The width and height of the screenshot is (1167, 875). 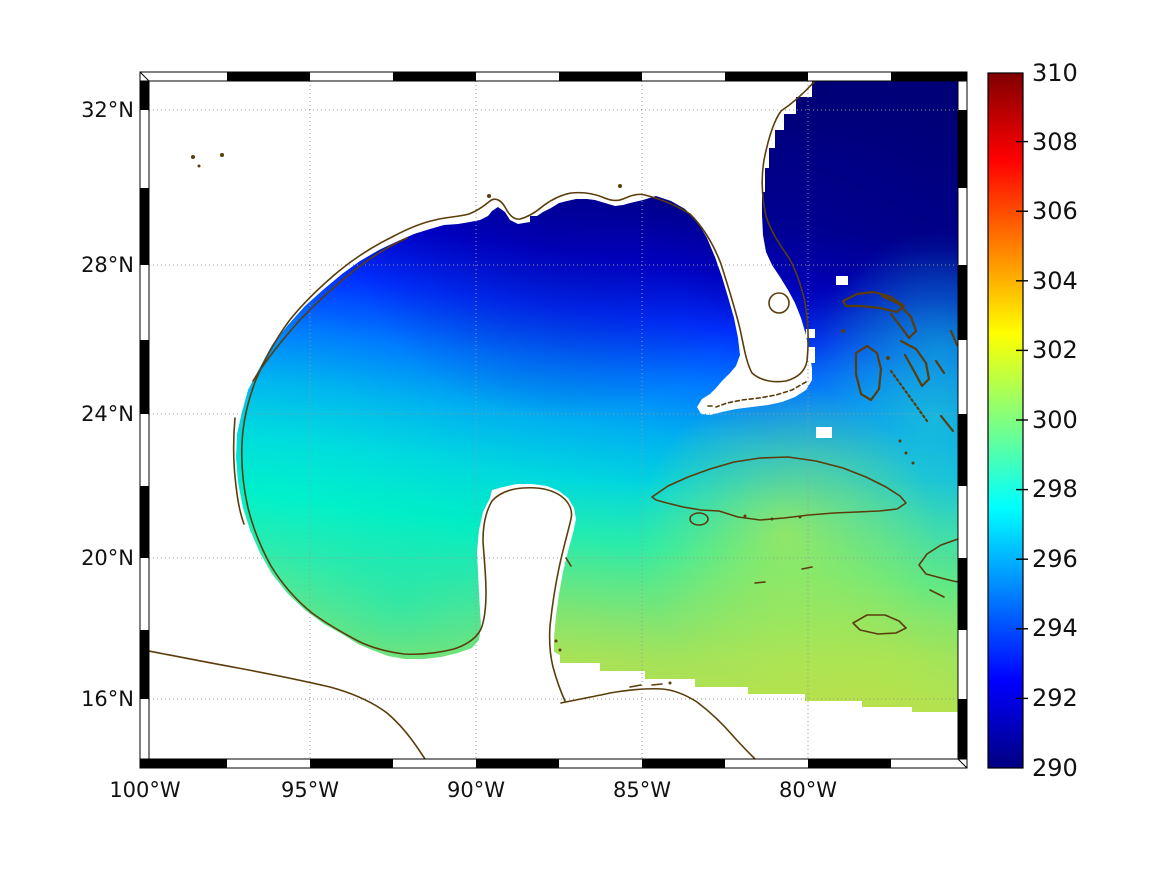 I want to click on lon-label-90W: 90°W, so click(x=476, y=790).